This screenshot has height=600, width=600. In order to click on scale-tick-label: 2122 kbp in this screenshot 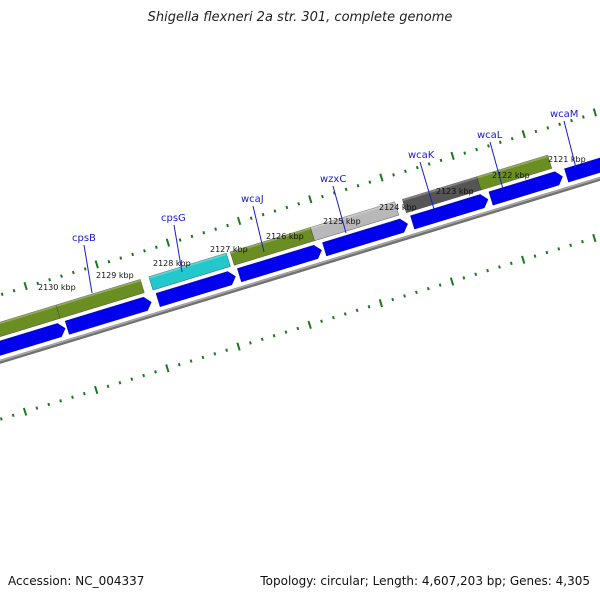, I will do `click(511, 175)`.